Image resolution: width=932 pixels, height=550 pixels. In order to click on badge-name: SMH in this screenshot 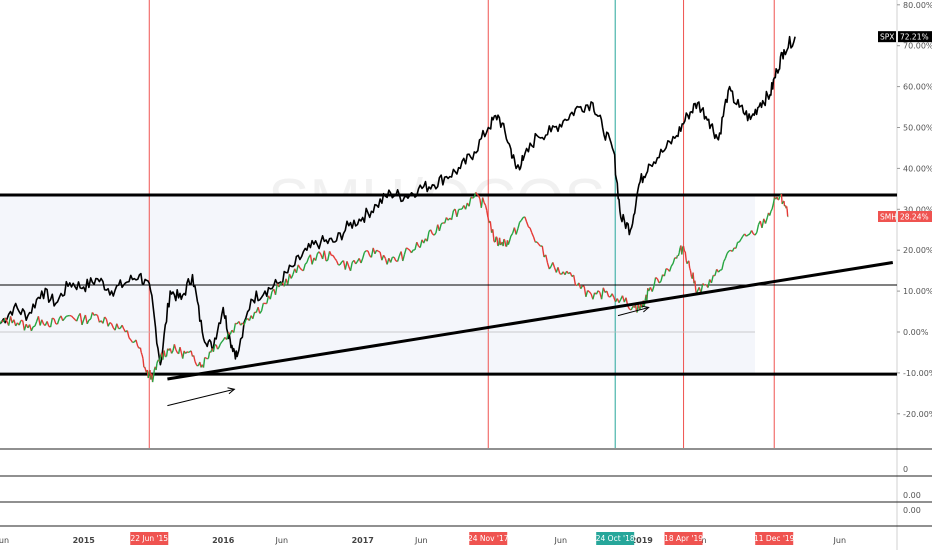, I will do `click(888, 216)`.